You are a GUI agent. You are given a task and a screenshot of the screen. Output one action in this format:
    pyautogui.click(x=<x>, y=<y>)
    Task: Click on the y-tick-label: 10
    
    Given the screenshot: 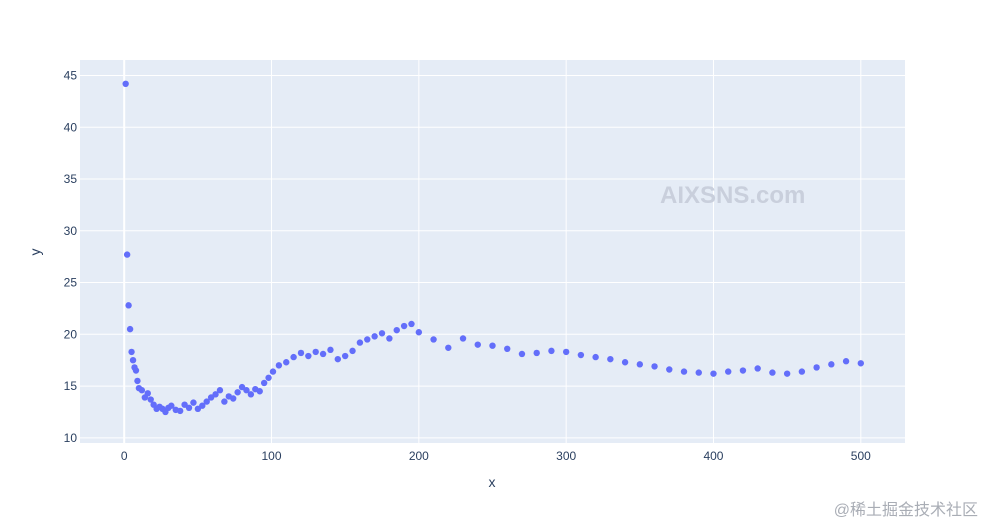 What is the action you would take?
    pyautogui.click(x=71, y=438)
    